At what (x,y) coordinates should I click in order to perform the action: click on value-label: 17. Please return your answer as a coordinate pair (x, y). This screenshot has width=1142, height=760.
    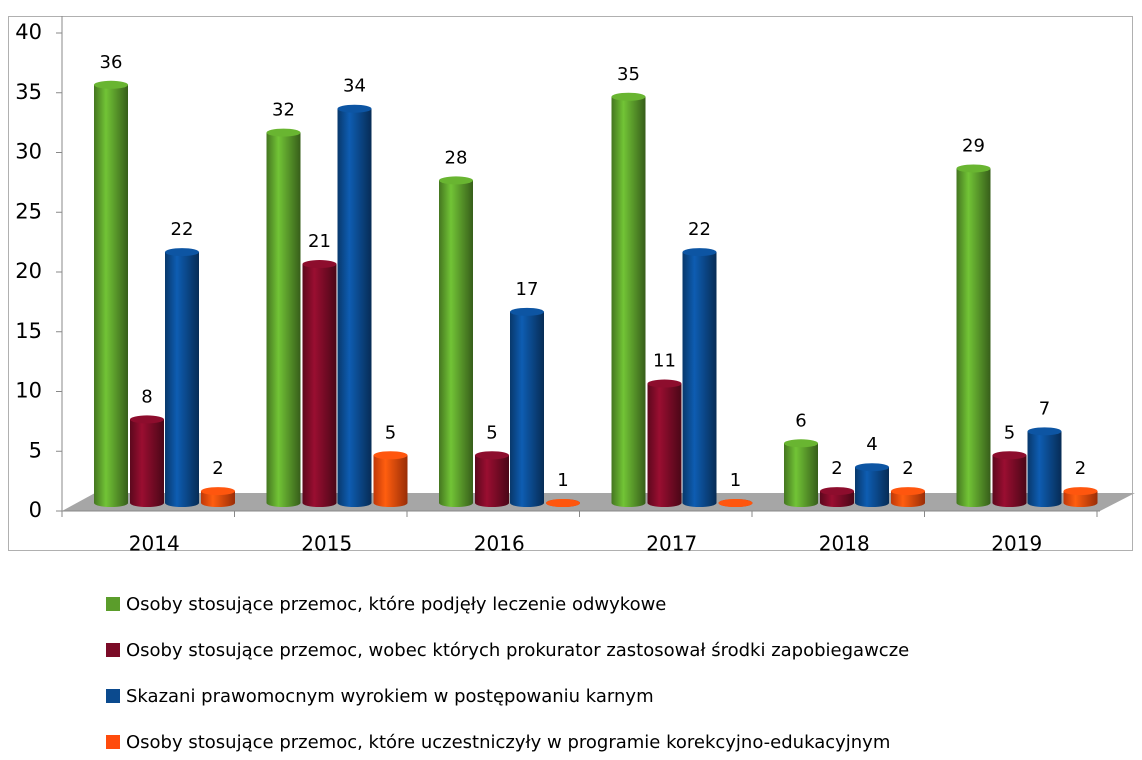
    Looking at the image, I should click on (527, 289).